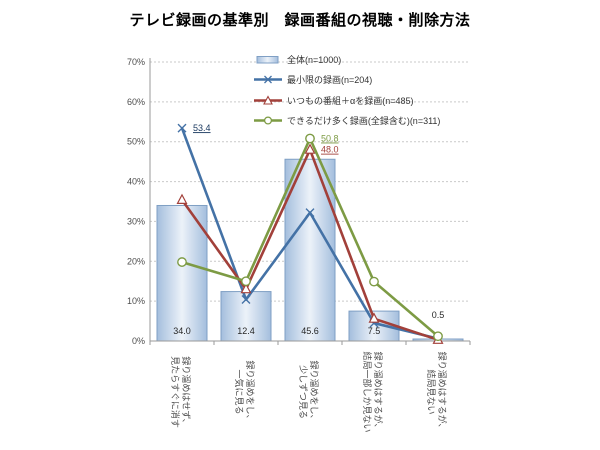  Describe the element at coordinates (330, 139) in the screenshot. I see `point-value-label: 50.8` at that location.